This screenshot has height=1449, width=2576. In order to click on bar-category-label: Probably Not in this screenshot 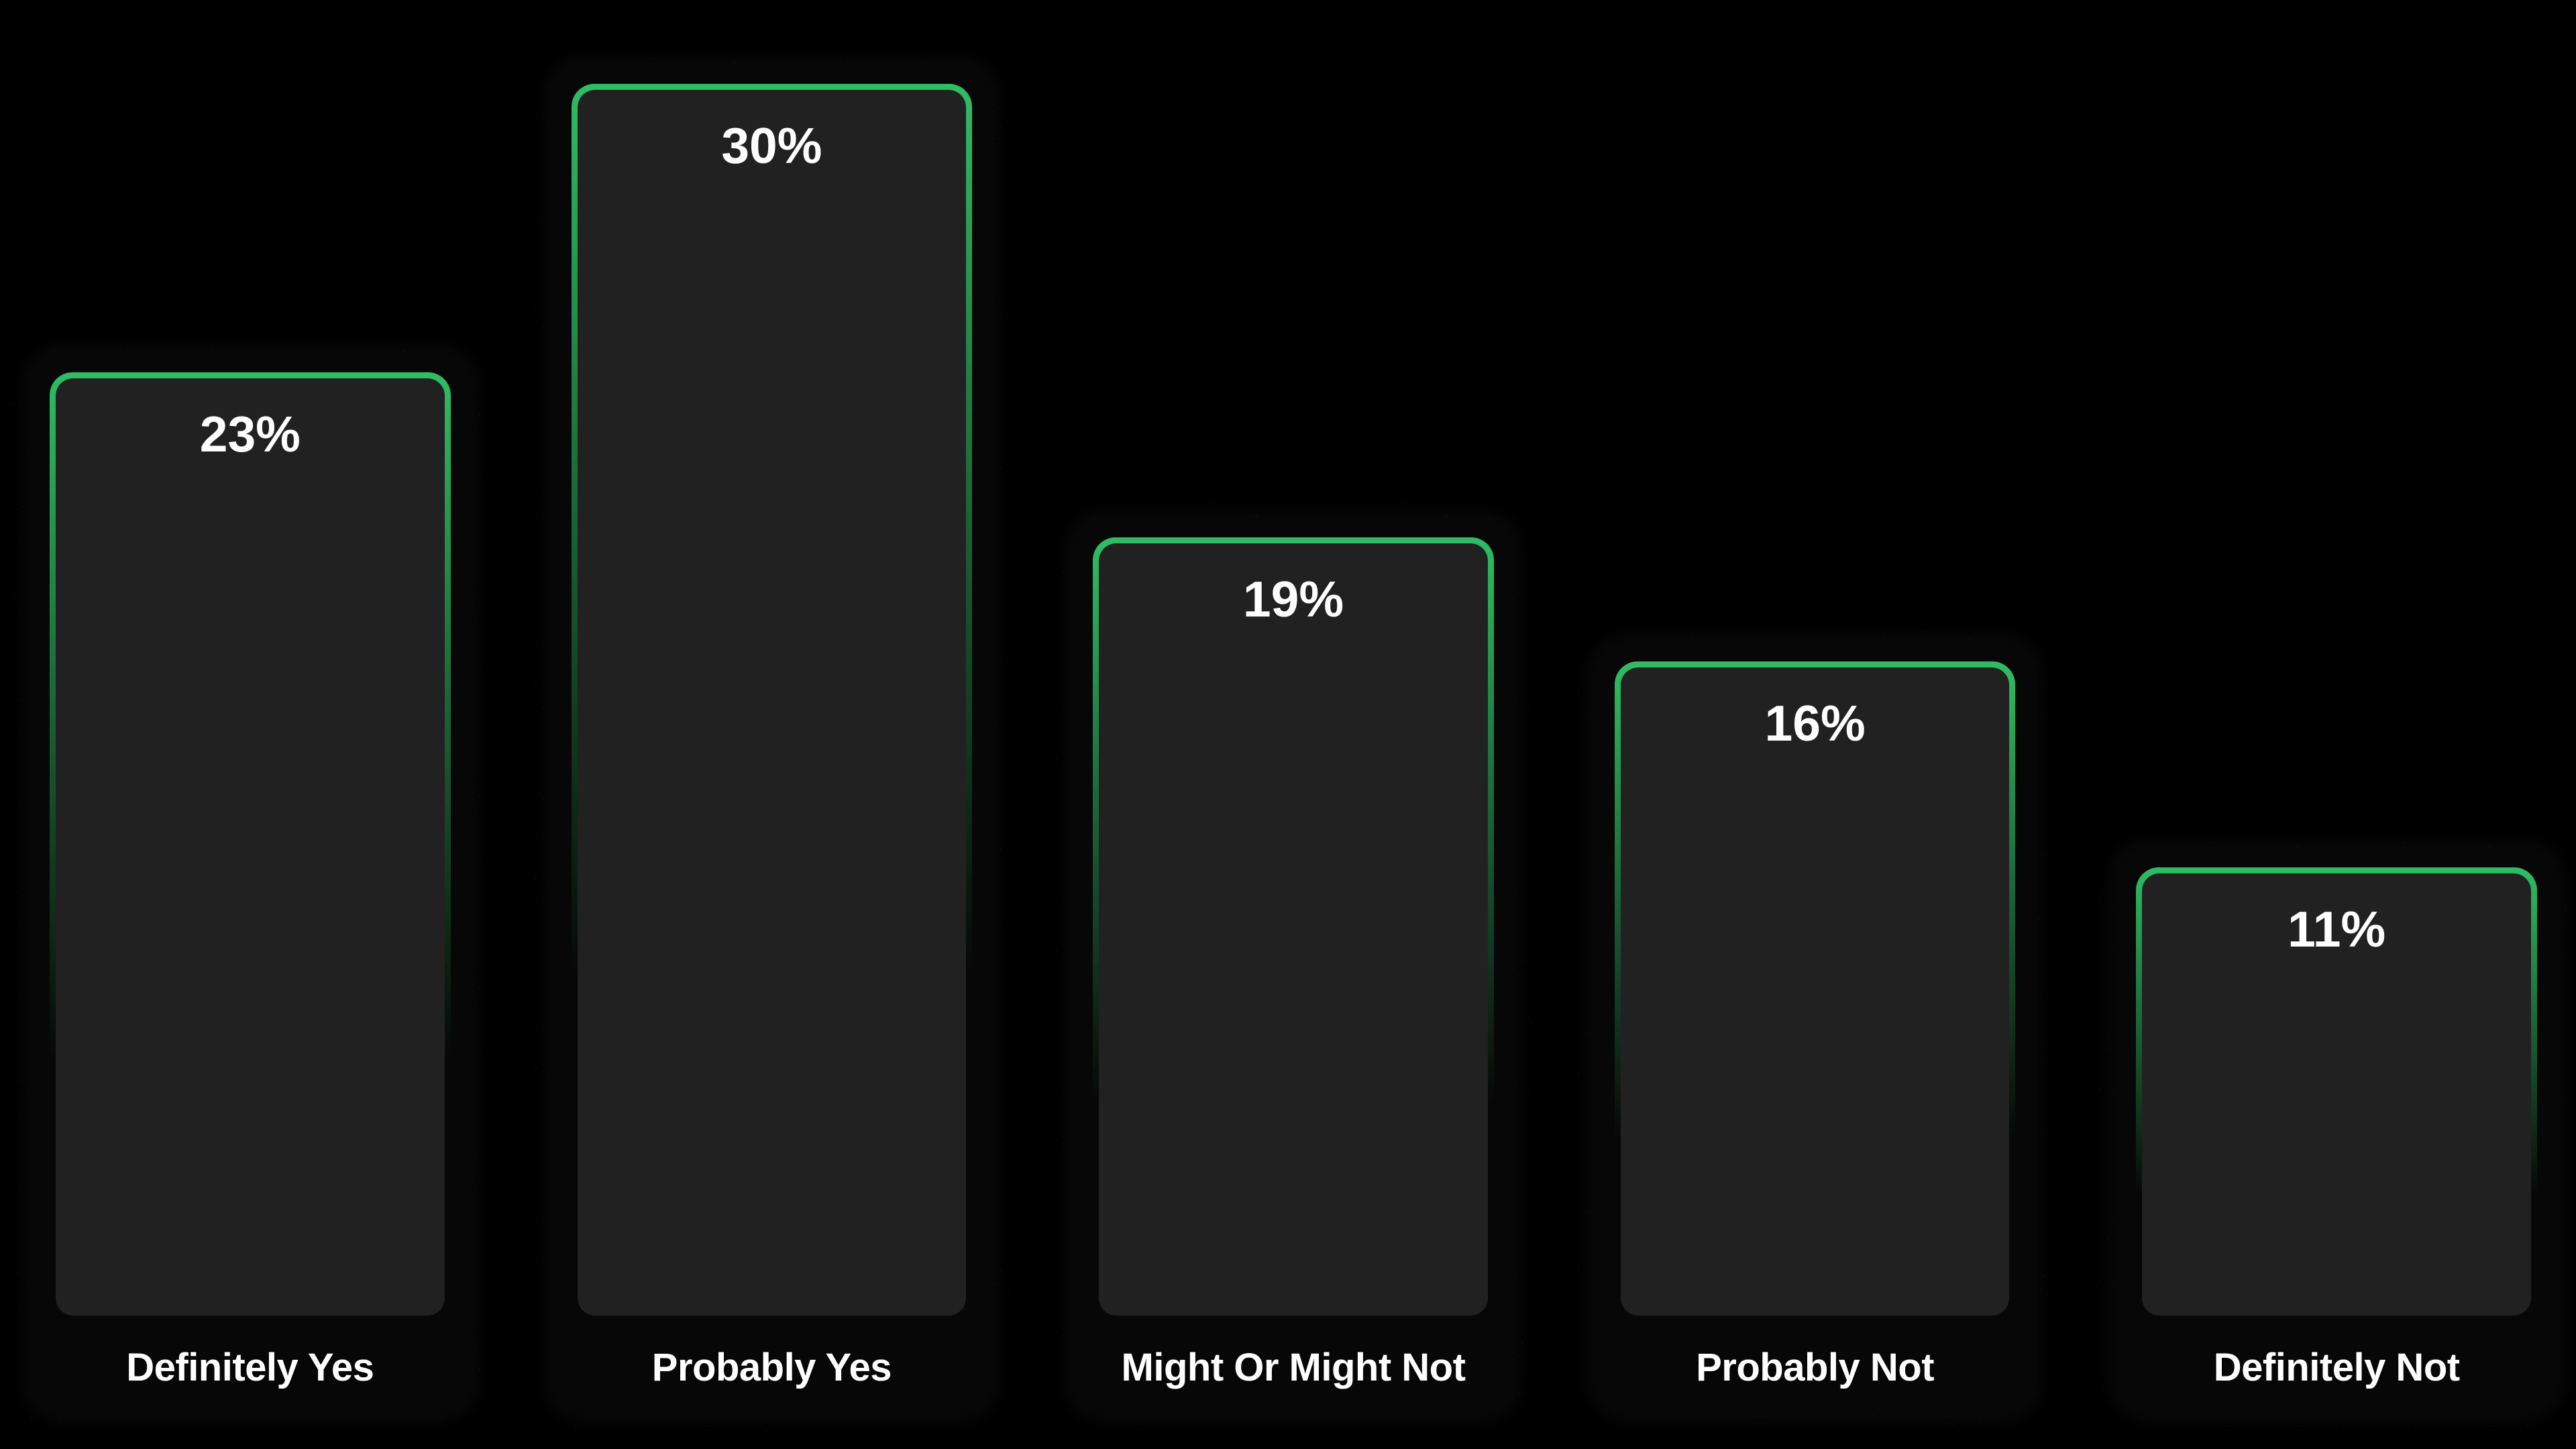, I will do `click(1815, 1367)`.